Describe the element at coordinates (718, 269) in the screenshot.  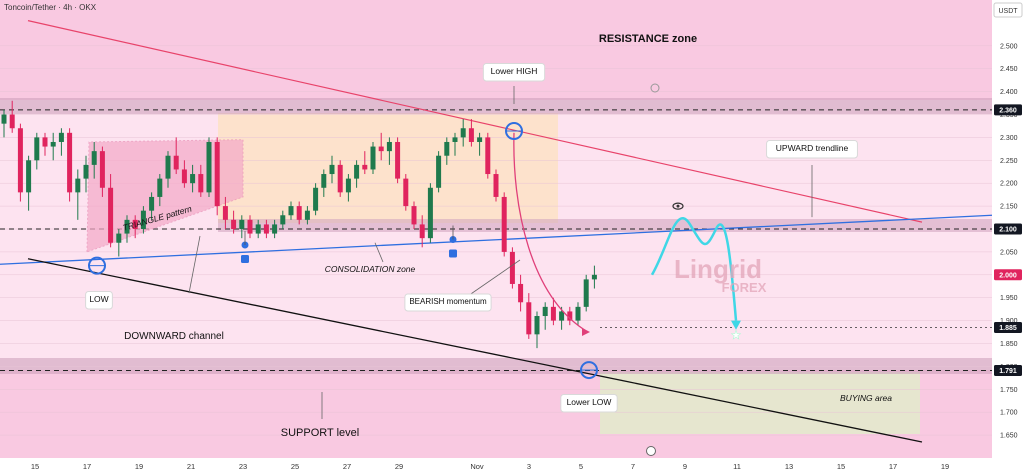
I see `watermark-line1: Lingrid` at that location.